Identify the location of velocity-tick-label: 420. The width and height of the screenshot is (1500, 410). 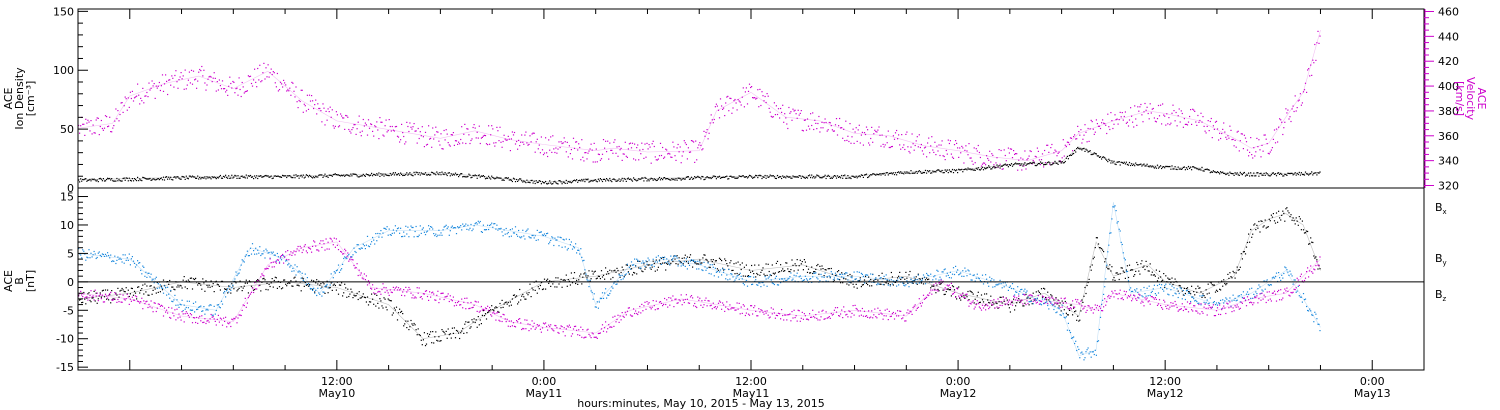
(1448, 61).